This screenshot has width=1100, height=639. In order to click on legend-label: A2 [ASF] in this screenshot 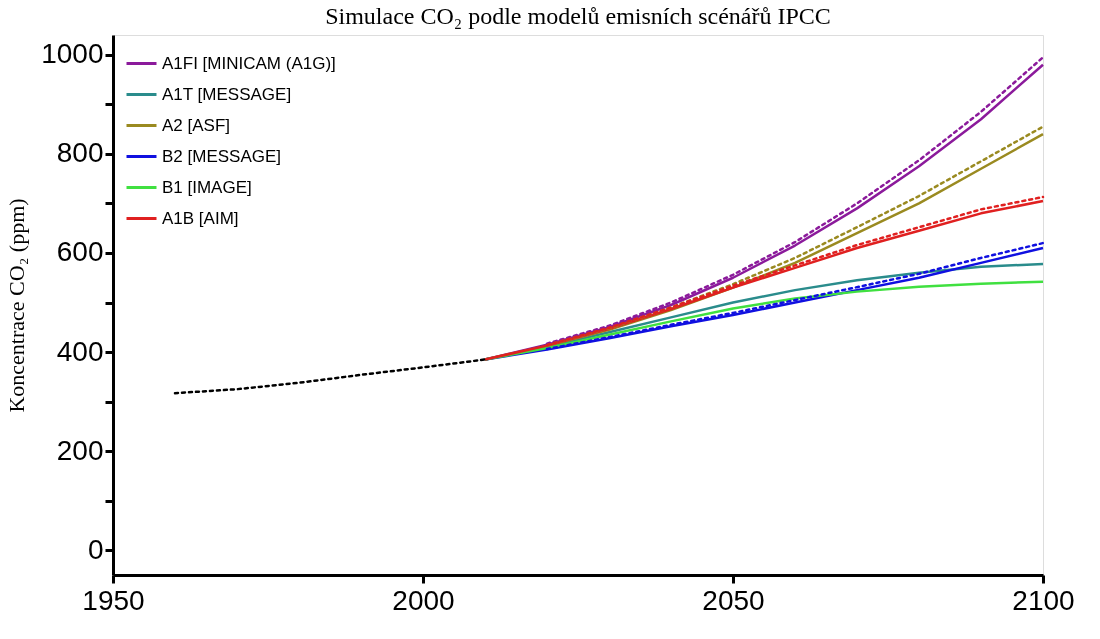, I will do `click(196, 125)`.